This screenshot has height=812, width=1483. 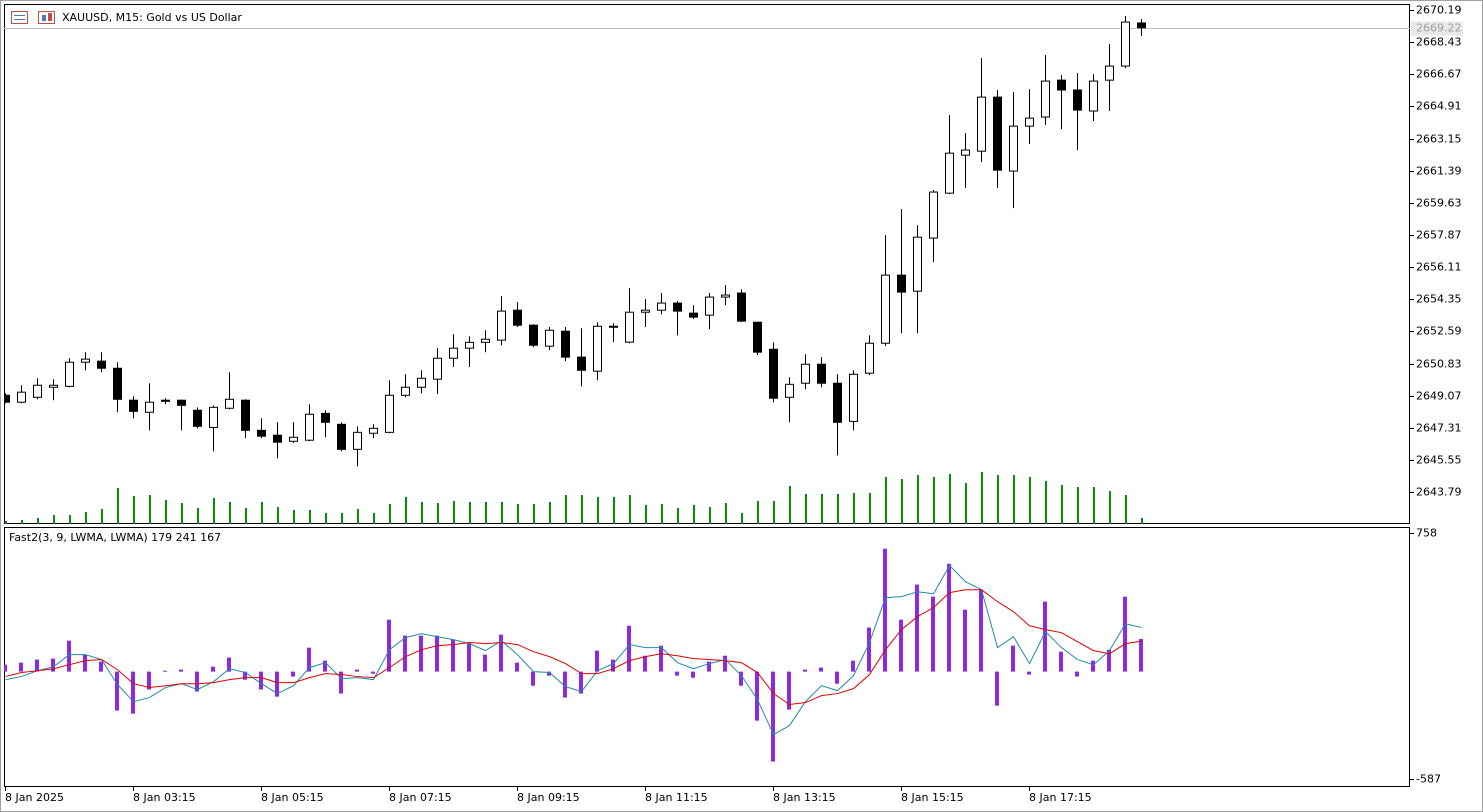 What do you see at coordinates (1439, 235) in the screenshot?
I see `y-tick-label: 2657.87` at bounding box center [1439, 235].